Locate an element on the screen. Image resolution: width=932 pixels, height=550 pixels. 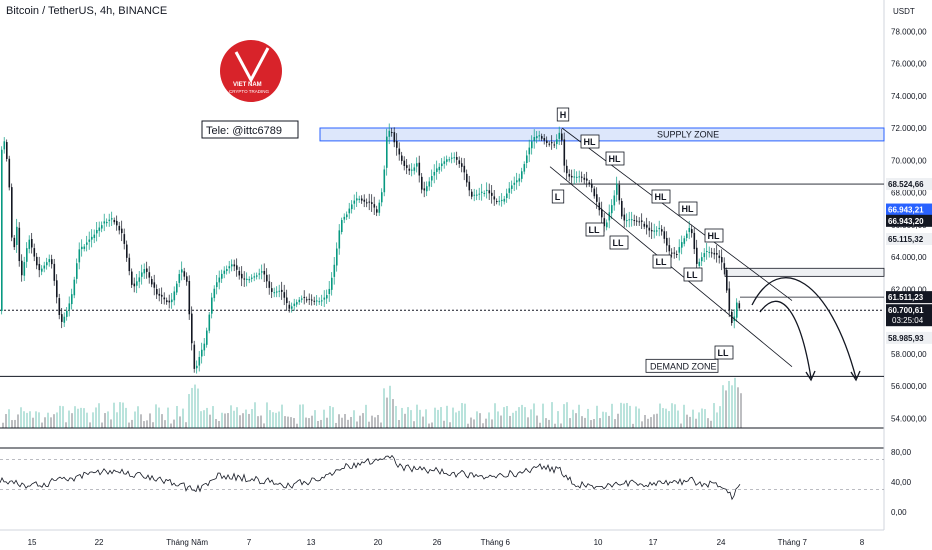
y-tick-label: 70.000,00 is located at coordinates (909, 160).